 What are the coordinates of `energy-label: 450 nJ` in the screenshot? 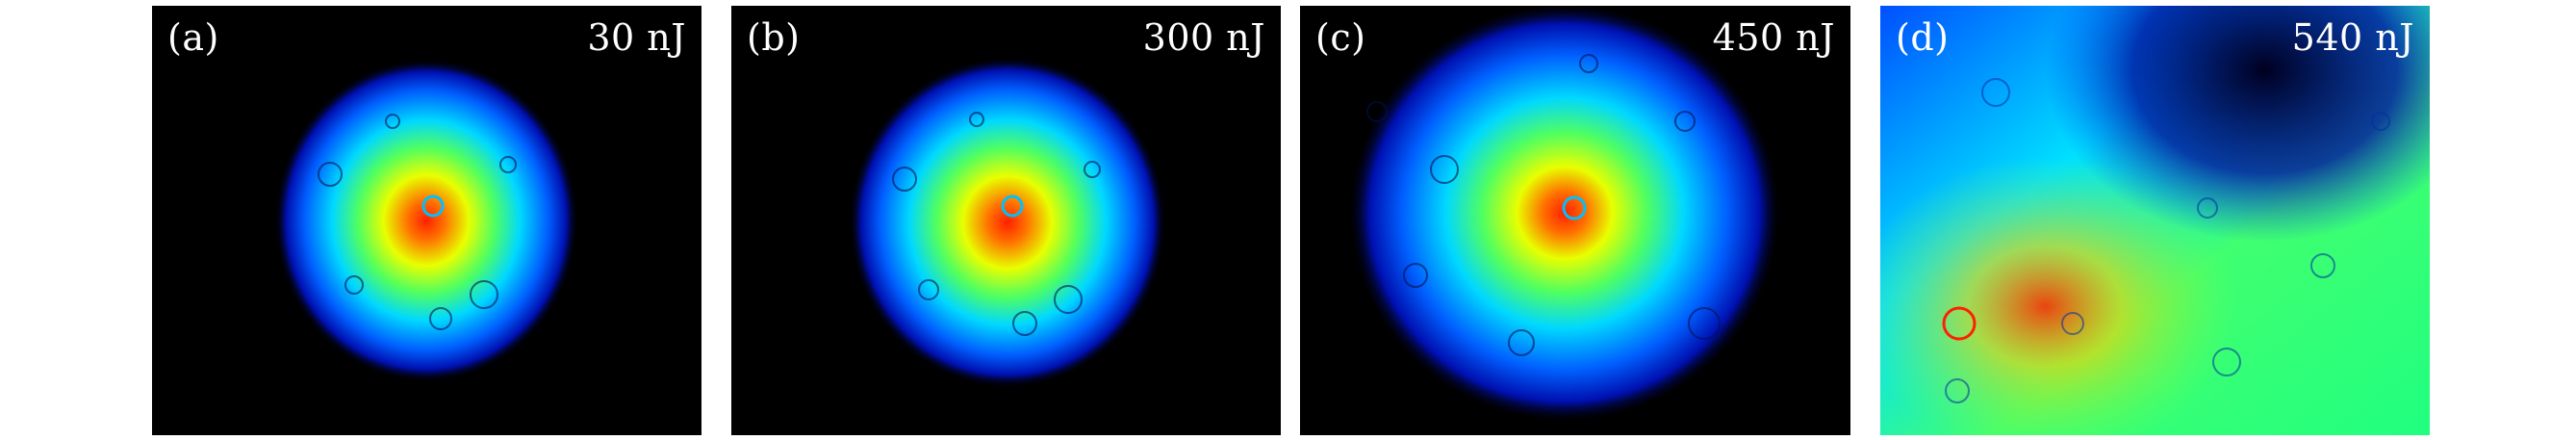 It's located at (1773, 37).